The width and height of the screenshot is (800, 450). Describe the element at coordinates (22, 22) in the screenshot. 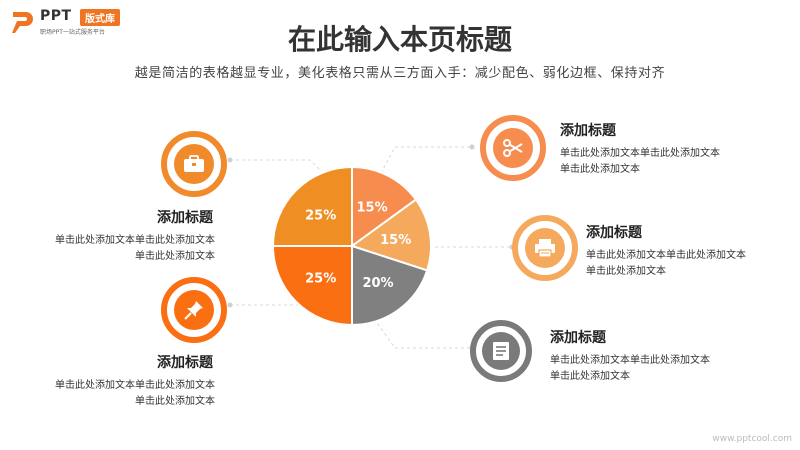

I see `logo-mark-icon` at that location.